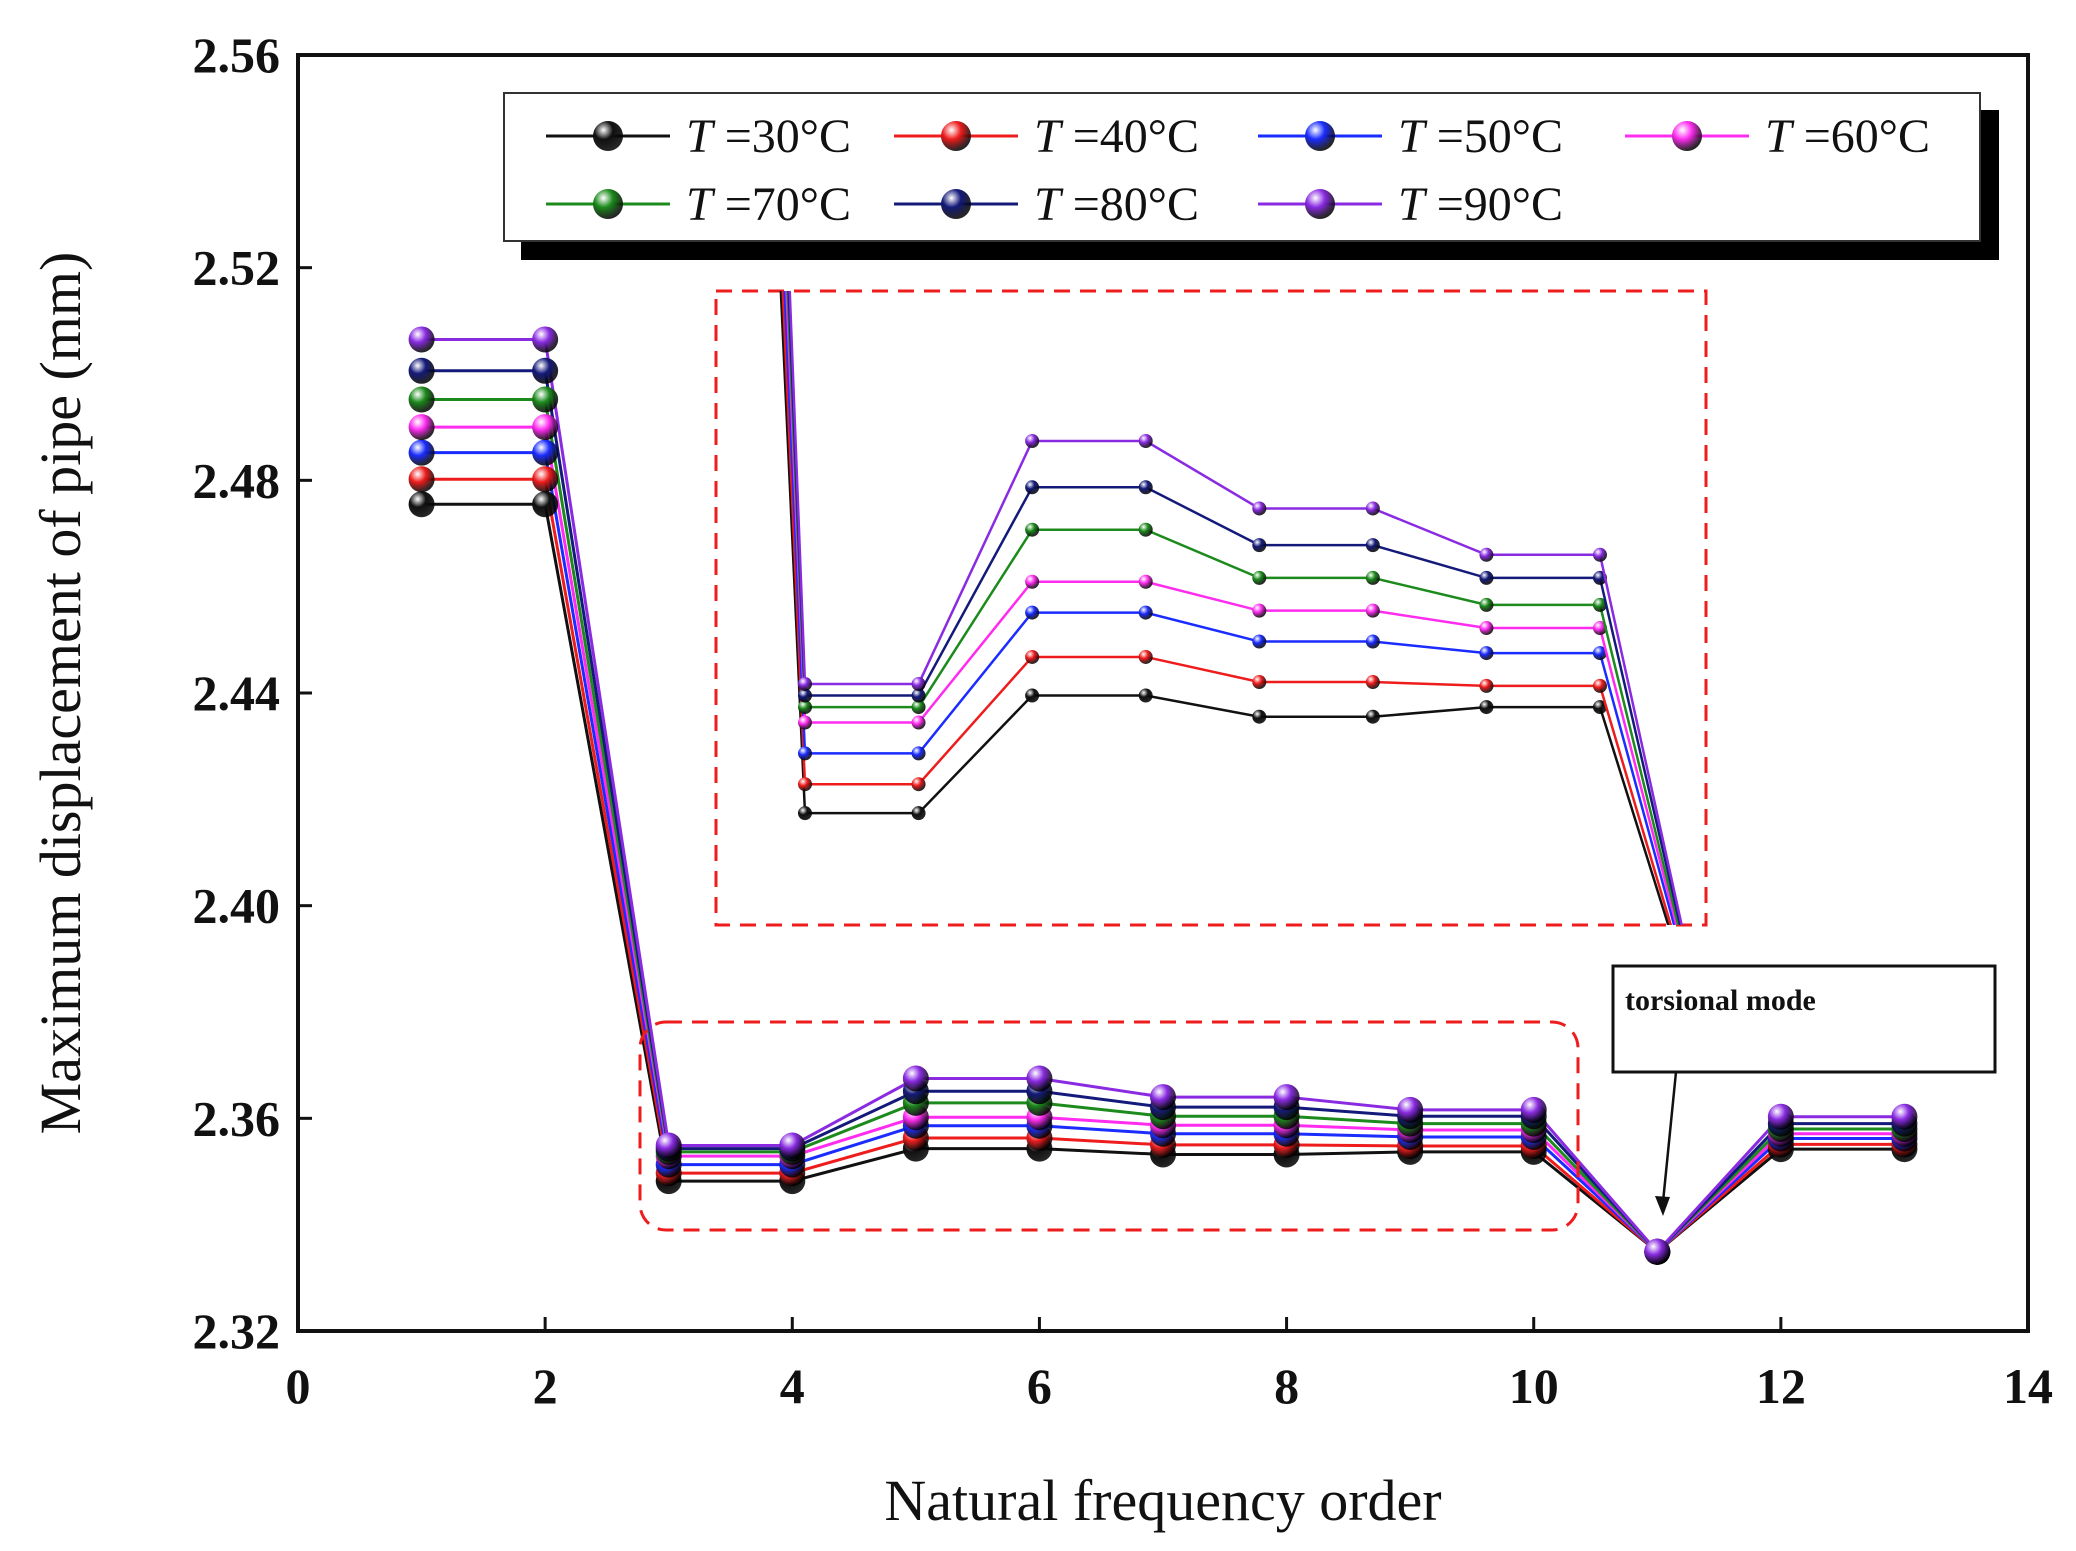 The height and width of the screenshot is (1551, 2076). I want to click on annotation-arrowhead, so click(1662, 1206).